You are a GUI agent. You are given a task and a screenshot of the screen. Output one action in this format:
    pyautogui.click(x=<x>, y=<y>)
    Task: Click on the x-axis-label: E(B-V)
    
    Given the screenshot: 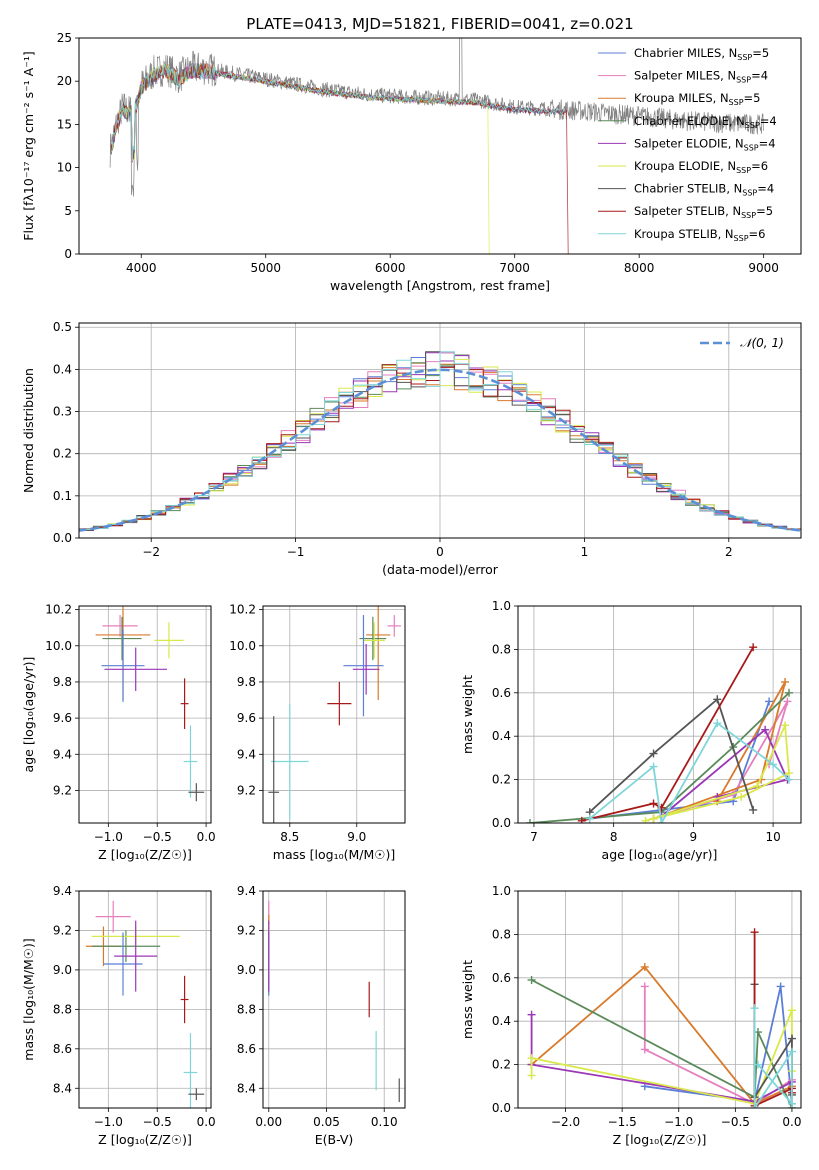 What is the action you would take?
    pyautogui.click(x=334, y=1139)
    